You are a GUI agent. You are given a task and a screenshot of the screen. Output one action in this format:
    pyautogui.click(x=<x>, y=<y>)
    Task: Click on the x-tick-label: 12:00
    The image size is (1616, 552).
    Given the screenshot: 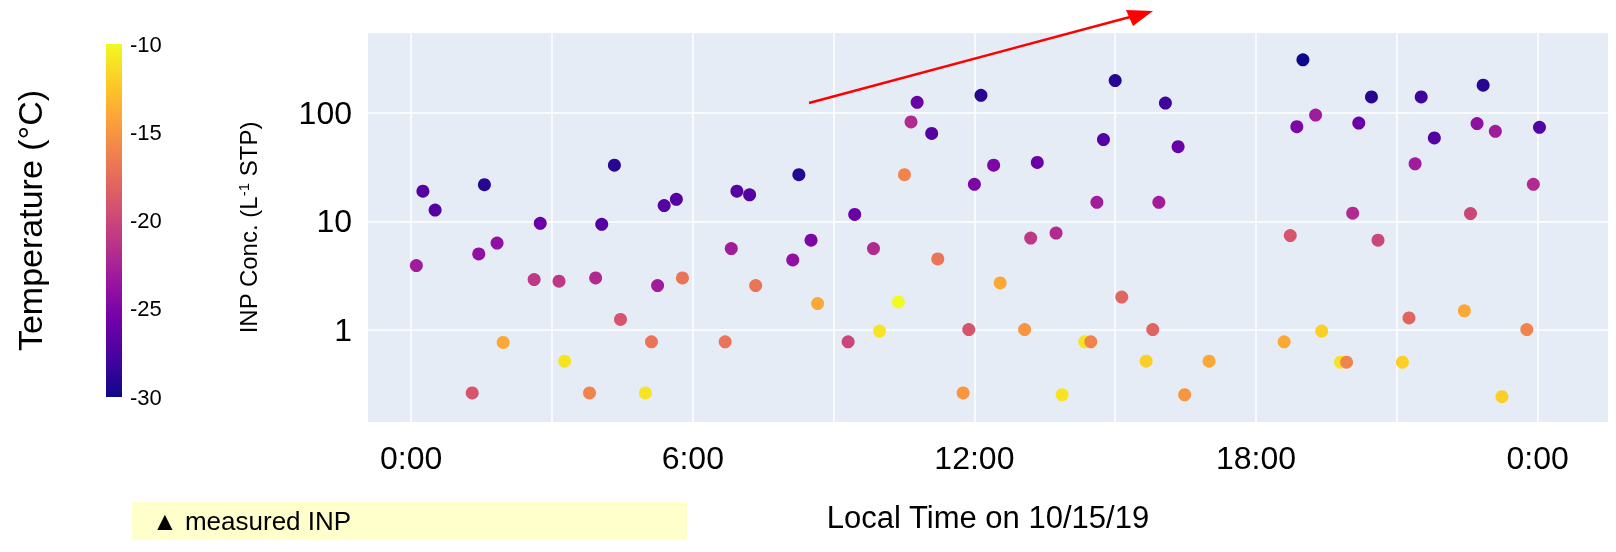 What is the action you would take?
    pyautogui.click(x=974, y=458)
    